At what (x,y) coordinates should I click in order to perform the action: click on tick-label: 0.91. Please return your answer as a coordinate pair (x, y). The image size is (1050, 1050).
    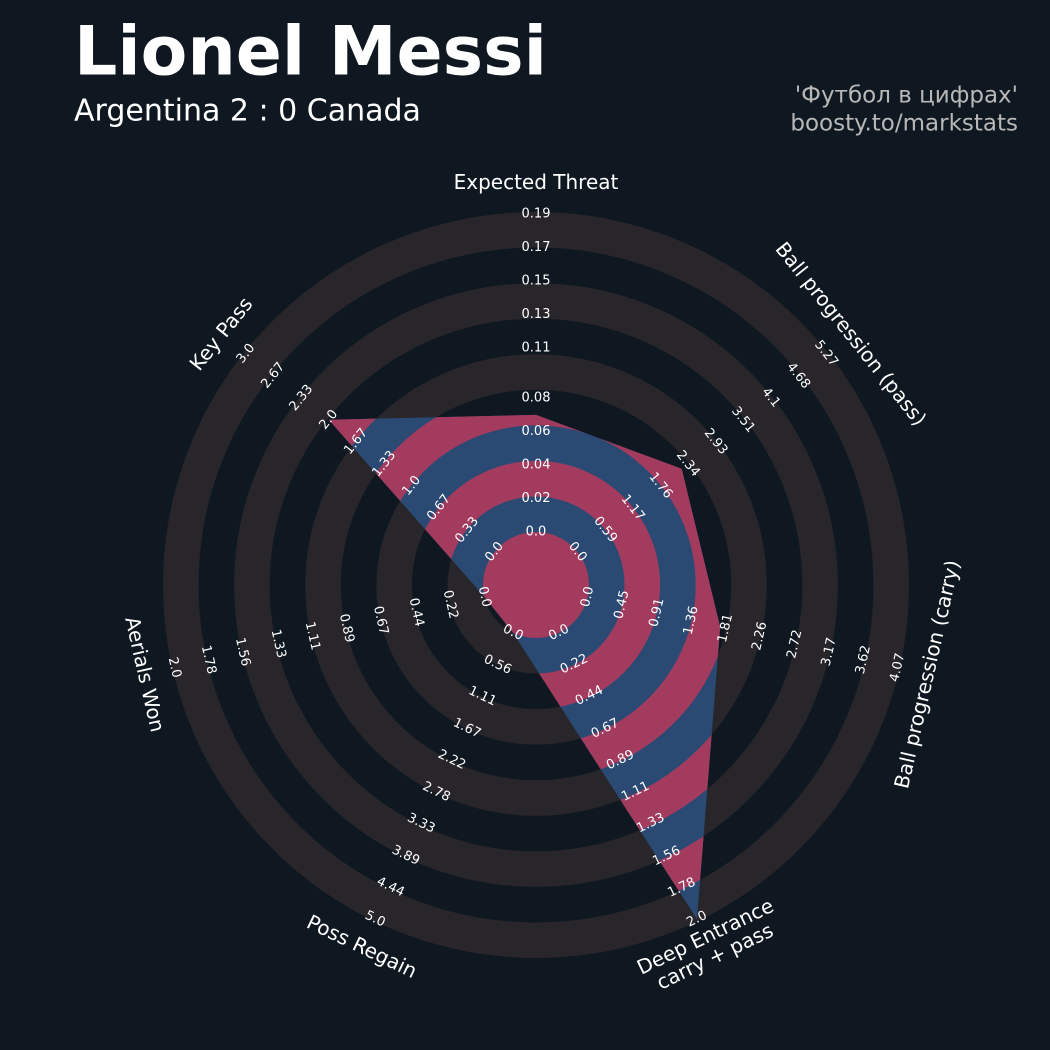
    Looking at the image, I should click on (656, 613).